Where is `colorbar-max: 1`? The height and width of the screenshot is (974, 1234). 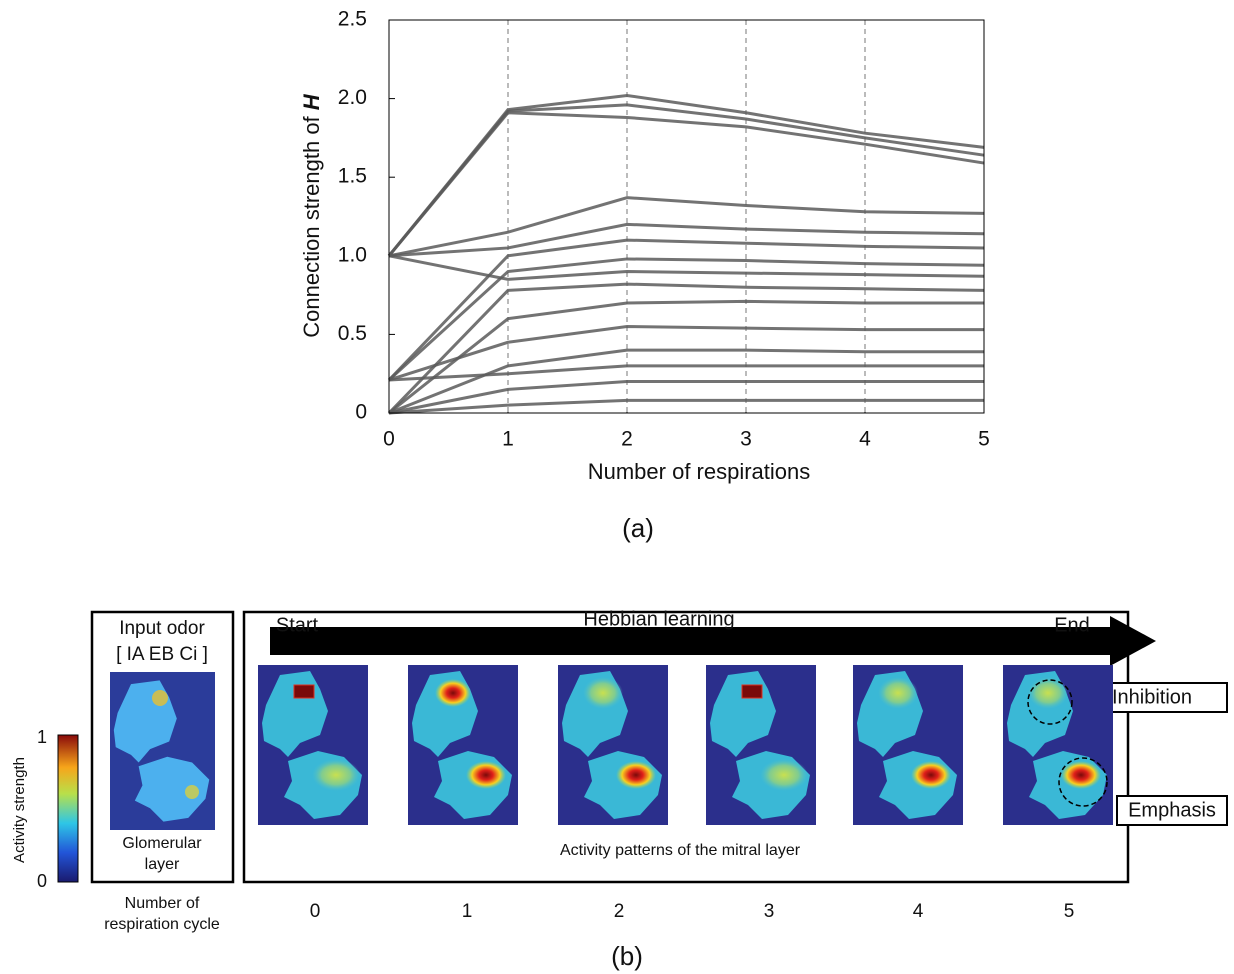
colorbar-max: 1 is located at coordinates (42, 737).